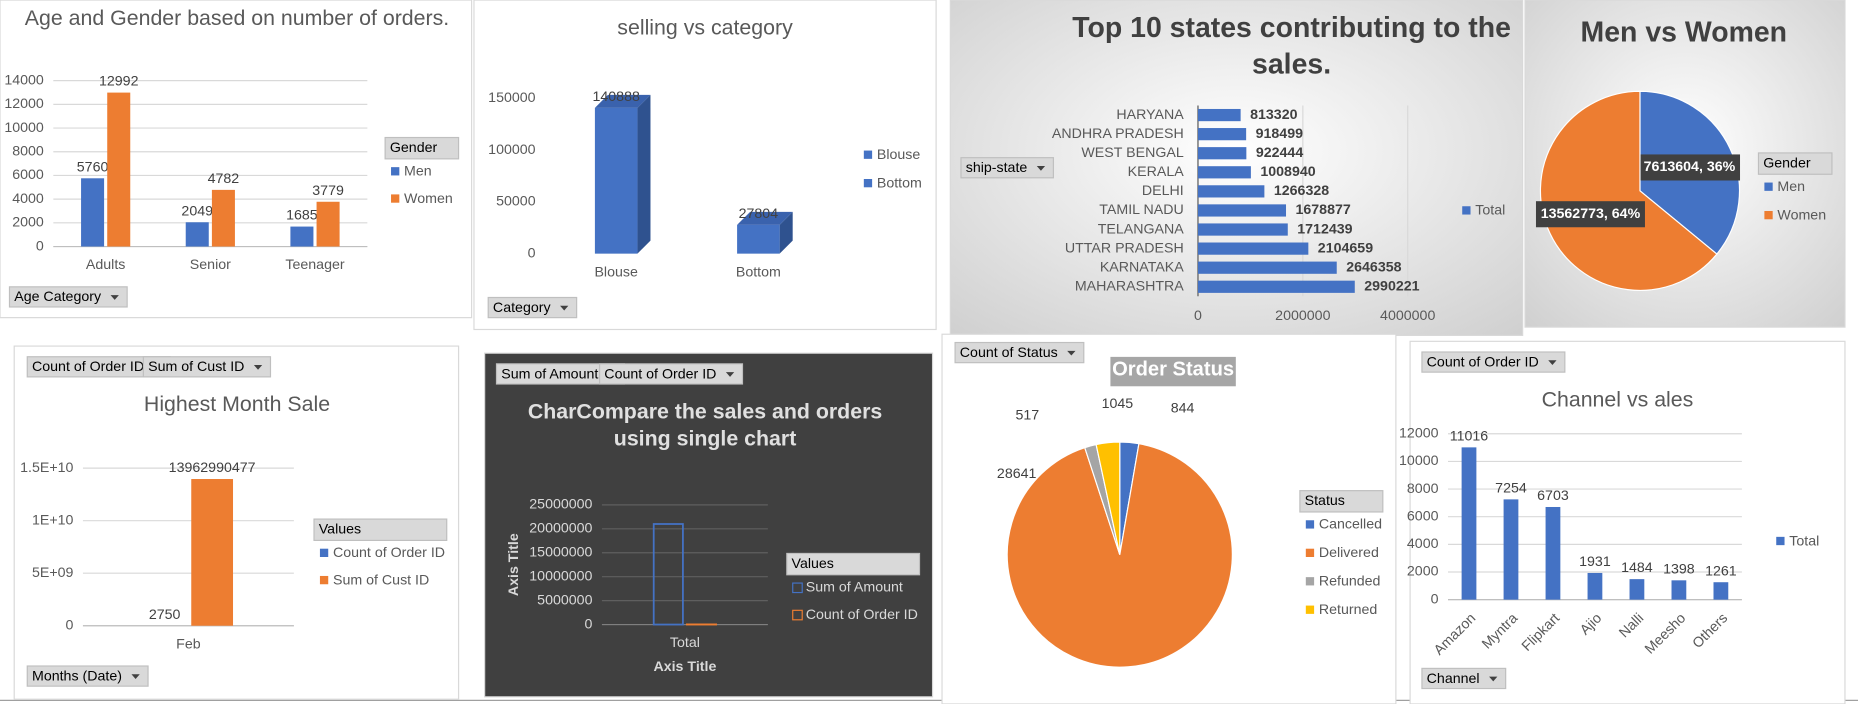 The height and width of the screenshot is (704, 1858). What do you see at coordinates (340, 529) in the screenshot?
I see `legend-title: Values` at bounding box center [340, 529].